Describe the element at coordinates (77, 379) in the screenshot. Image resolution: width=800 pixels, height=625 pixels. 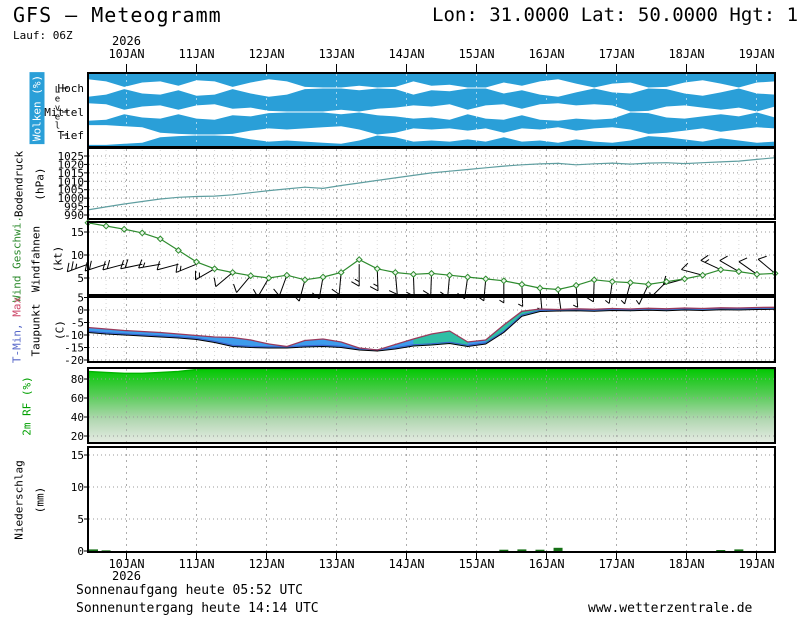
I see `y-tick-label: 80` at that location.